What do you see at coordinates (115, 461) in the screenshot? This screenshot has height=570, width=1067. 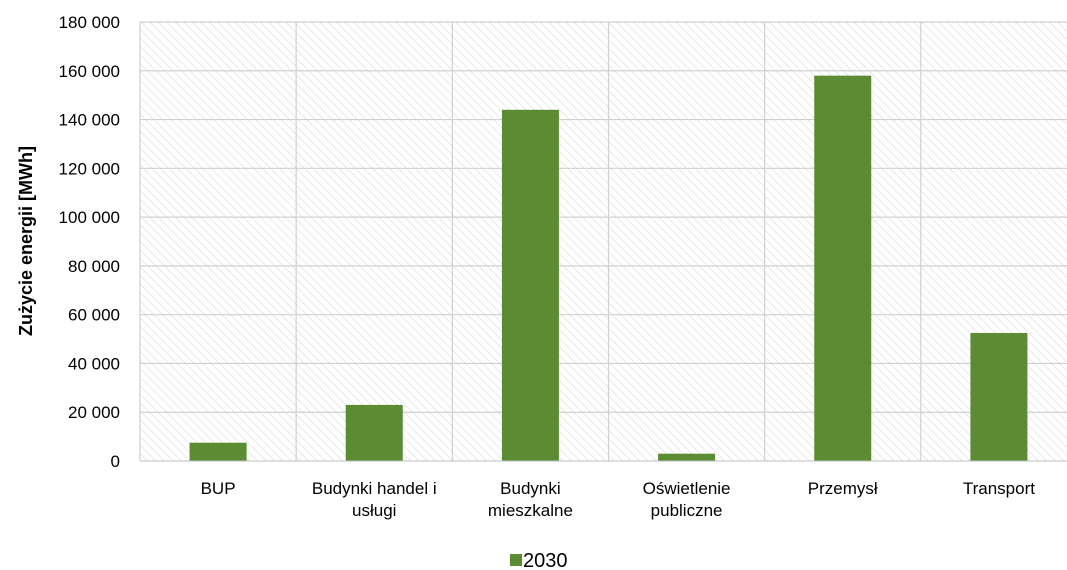 I see `y-tick-label: 0` at bounding box center [115, 461].